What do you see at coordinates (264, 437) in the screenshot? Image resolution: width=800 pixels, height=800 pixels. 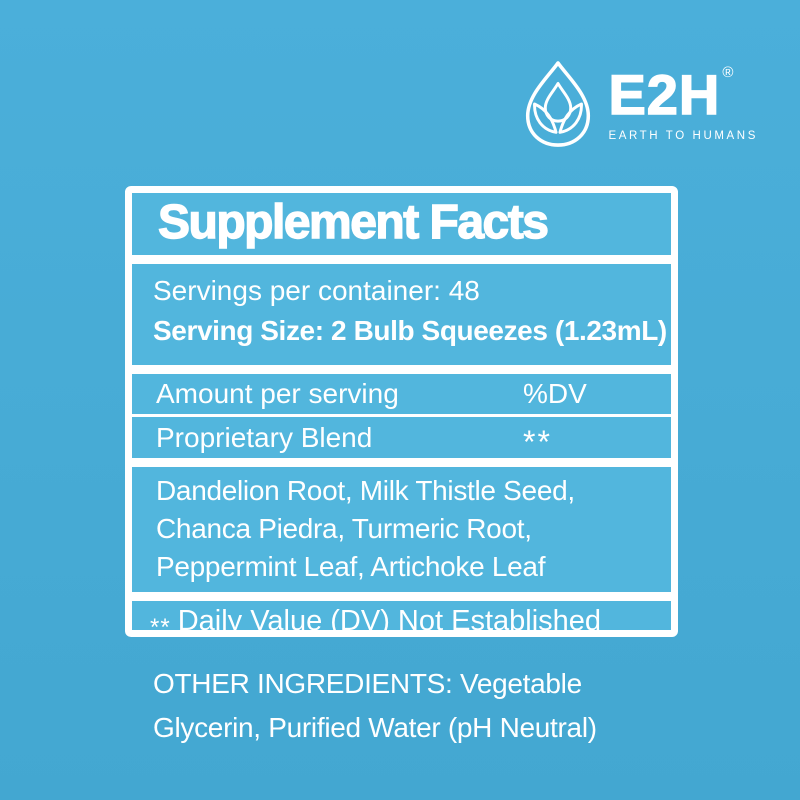 I see `proprietary-blend-label: Proprietary Blend` at bounding box center [264, 437].